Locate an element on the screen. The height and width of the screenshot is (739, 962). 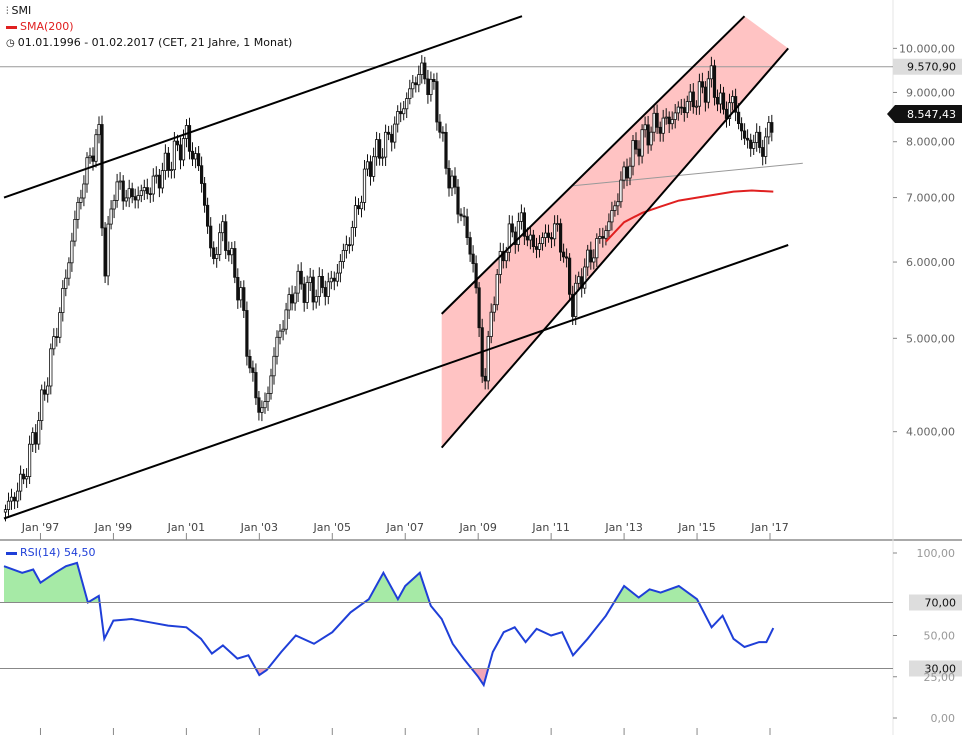
sma200-line is located at coordinates (689, 216).